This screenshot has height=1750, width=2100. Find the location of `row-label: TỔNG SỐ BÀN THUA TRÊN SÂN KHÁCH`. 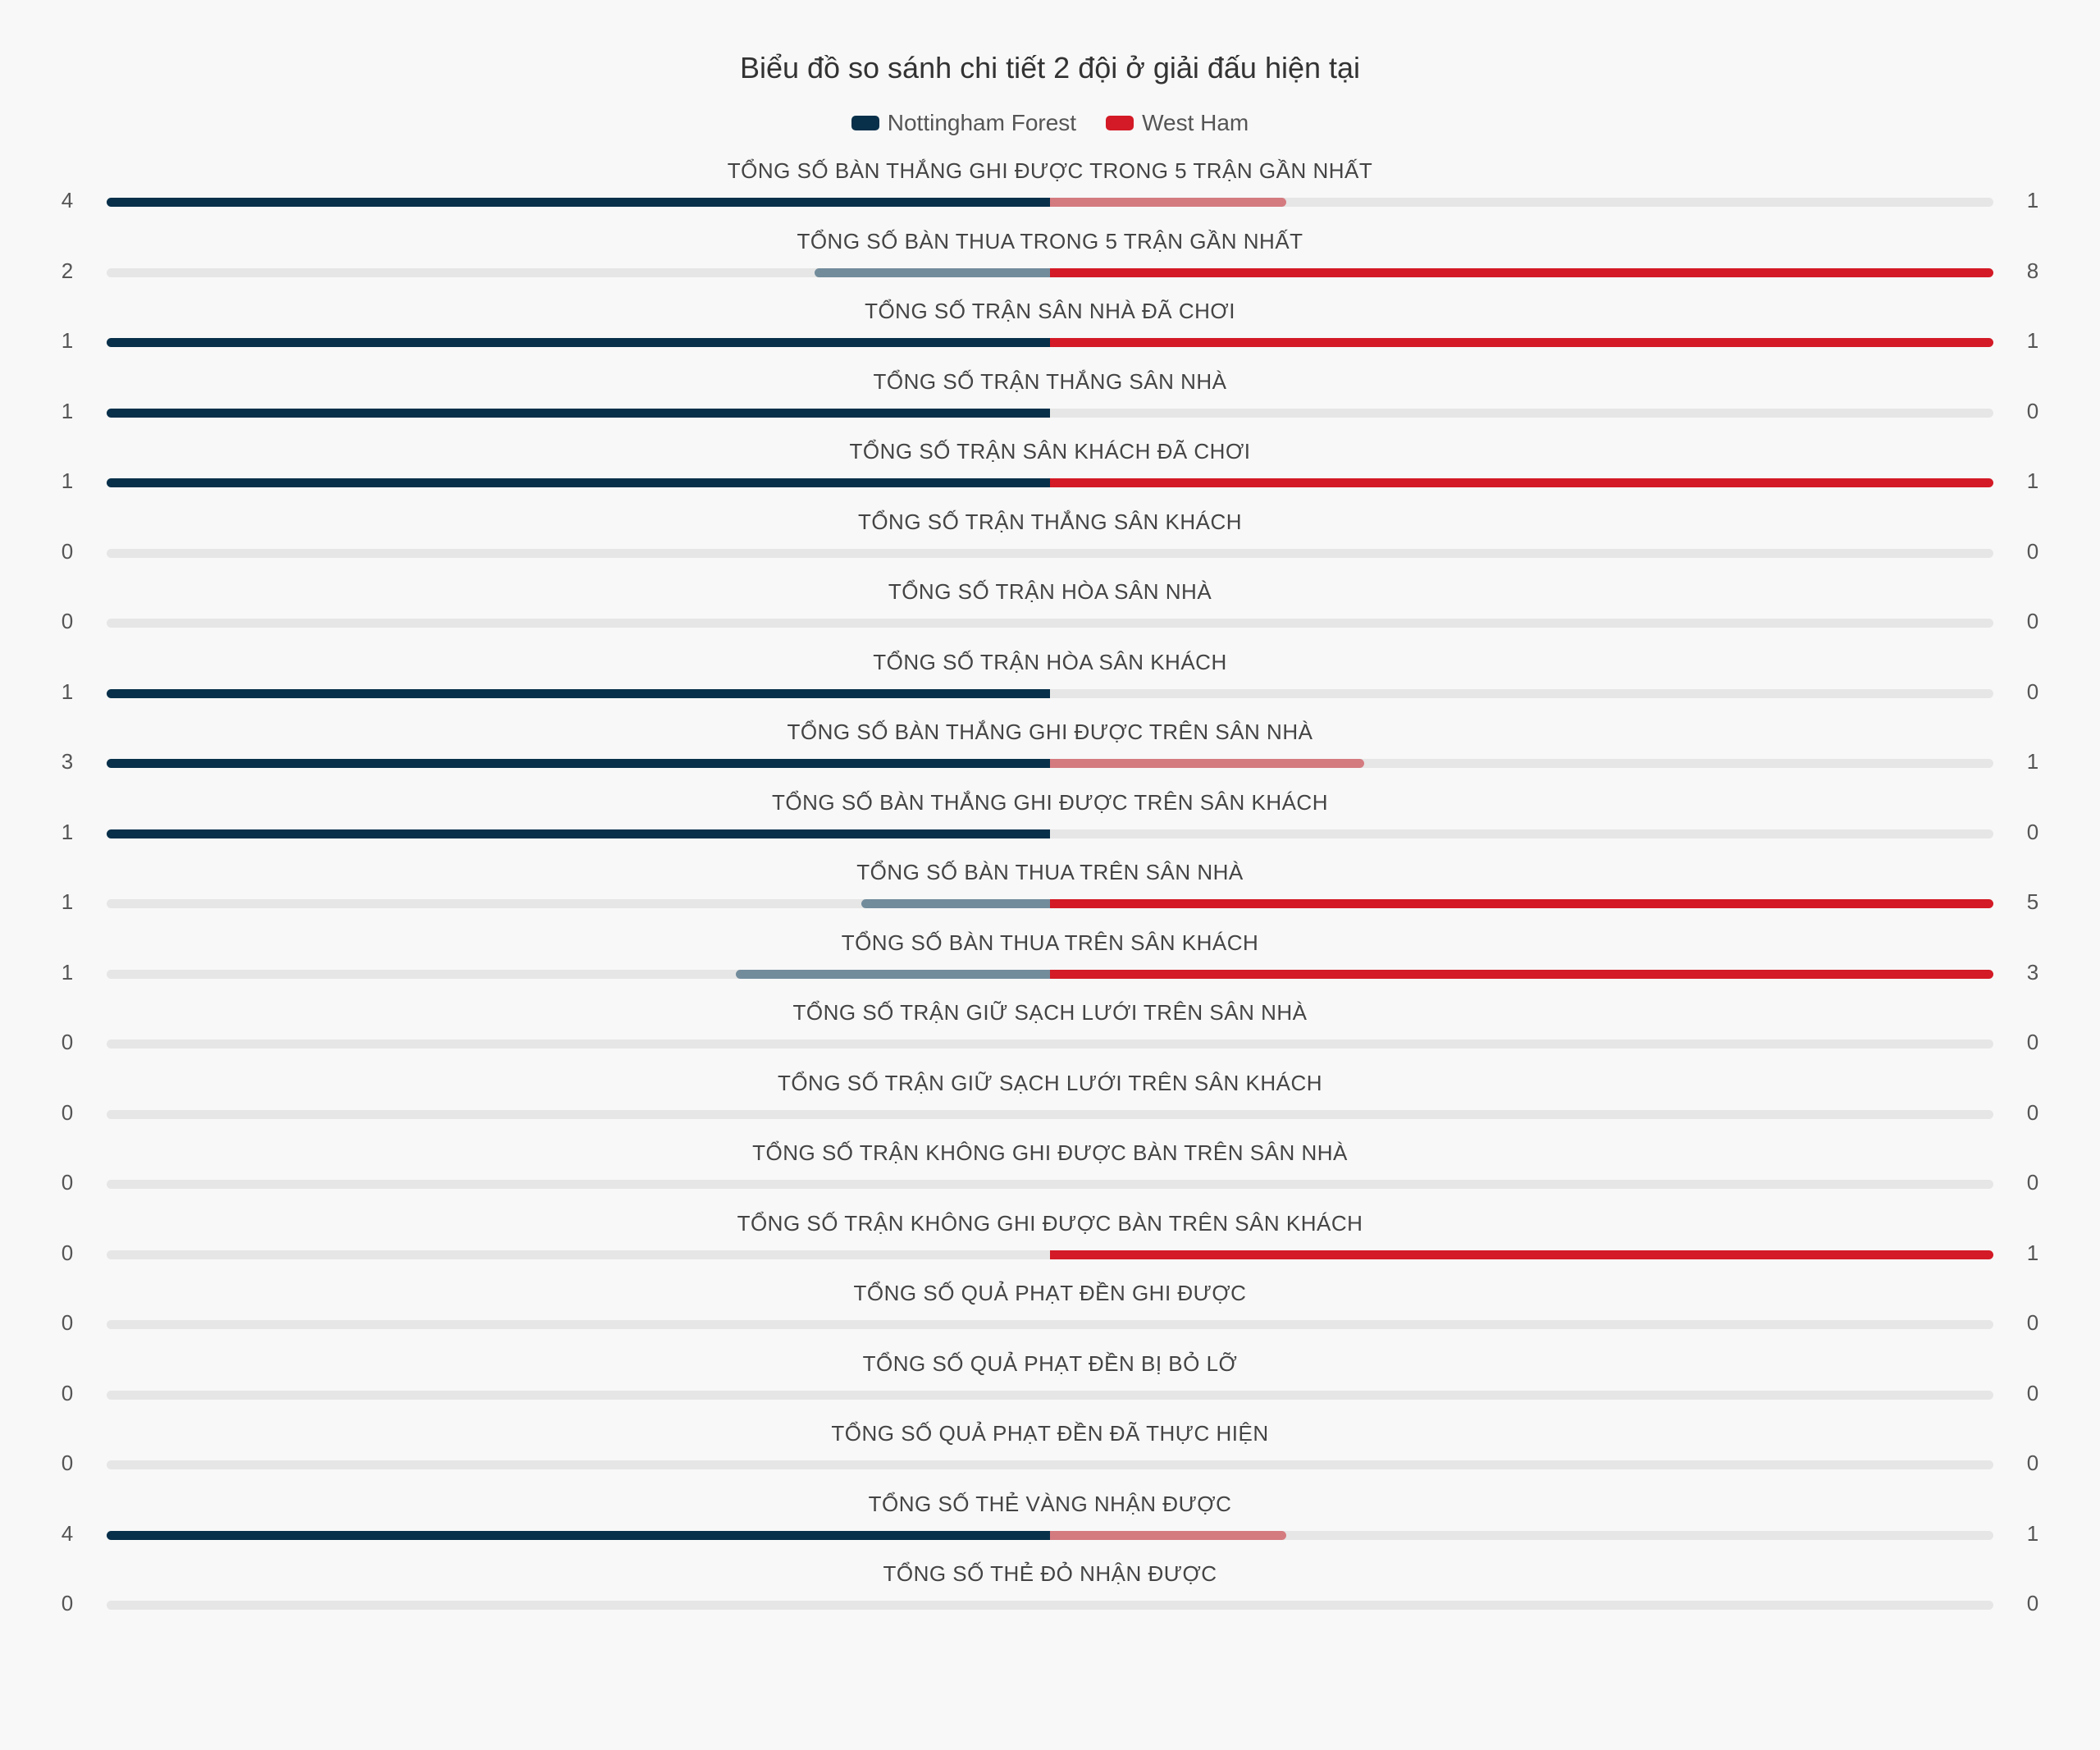

row-label: TỔNG SỐ BÀN THUA TRÊN SÂN KHÁCH is located at coordinates (1050, 942).